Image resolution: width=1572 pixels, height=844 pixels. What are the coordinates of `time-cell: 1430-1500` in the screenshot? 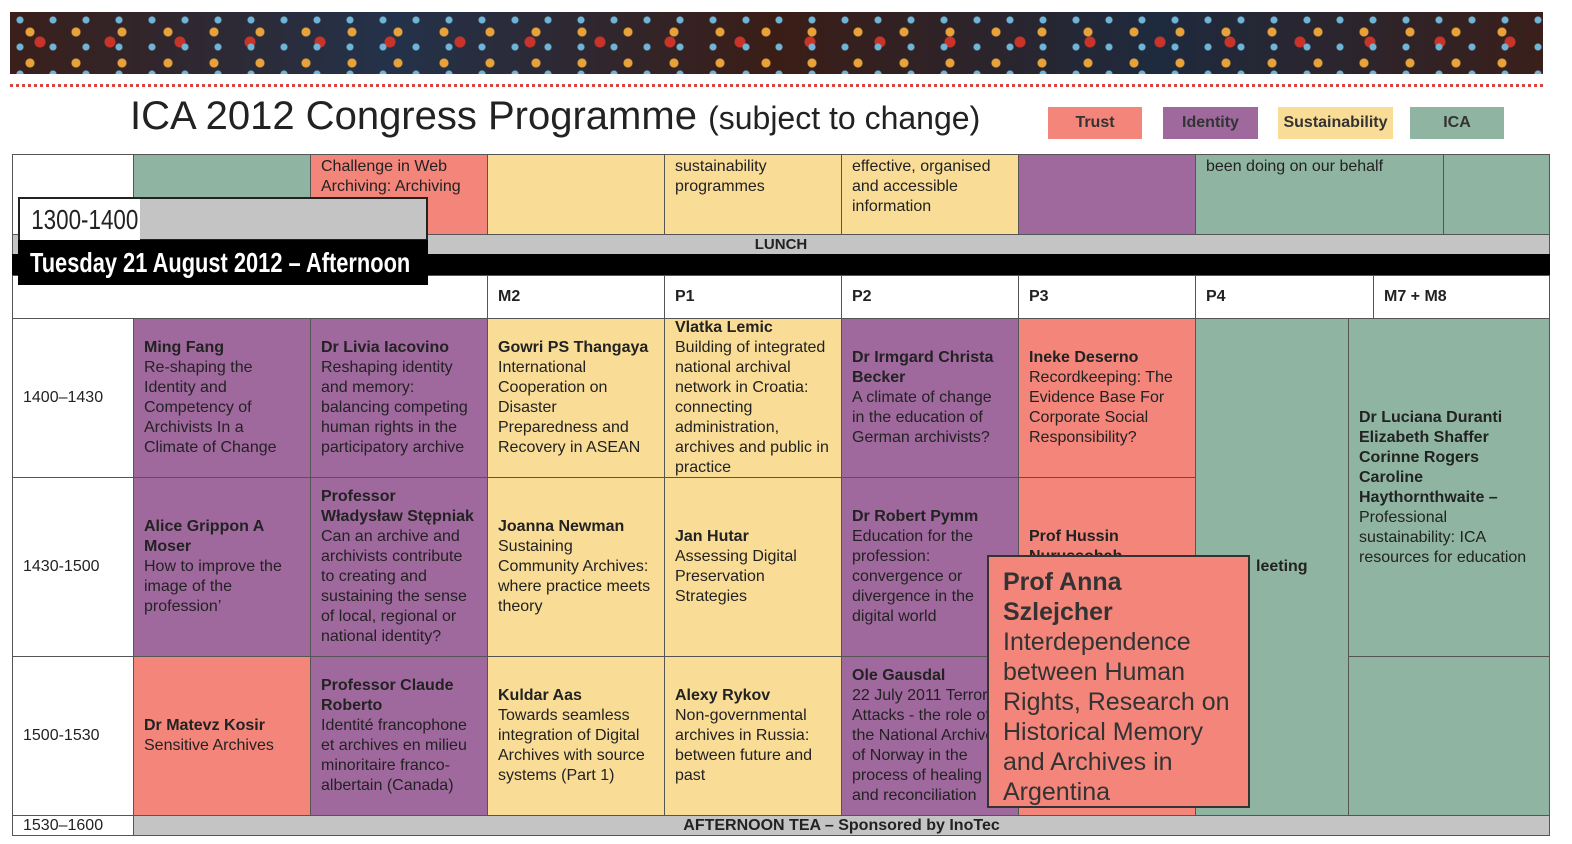 It's located at (73, 567).